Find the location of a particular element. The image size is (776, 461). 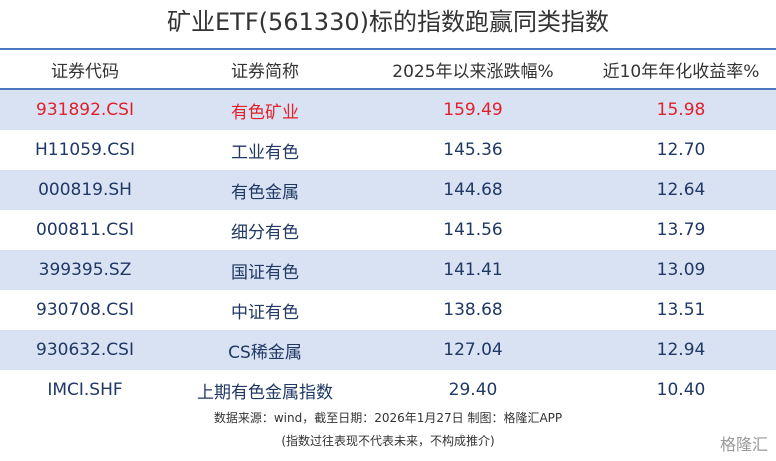

cell: 12.70 is located at coordinates (681, 150).